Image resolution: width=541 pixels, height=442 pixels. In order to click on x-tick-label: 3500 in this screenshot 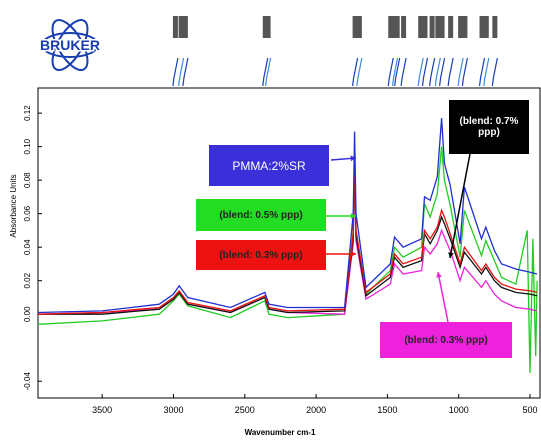, I will do `click(102, 410)`.